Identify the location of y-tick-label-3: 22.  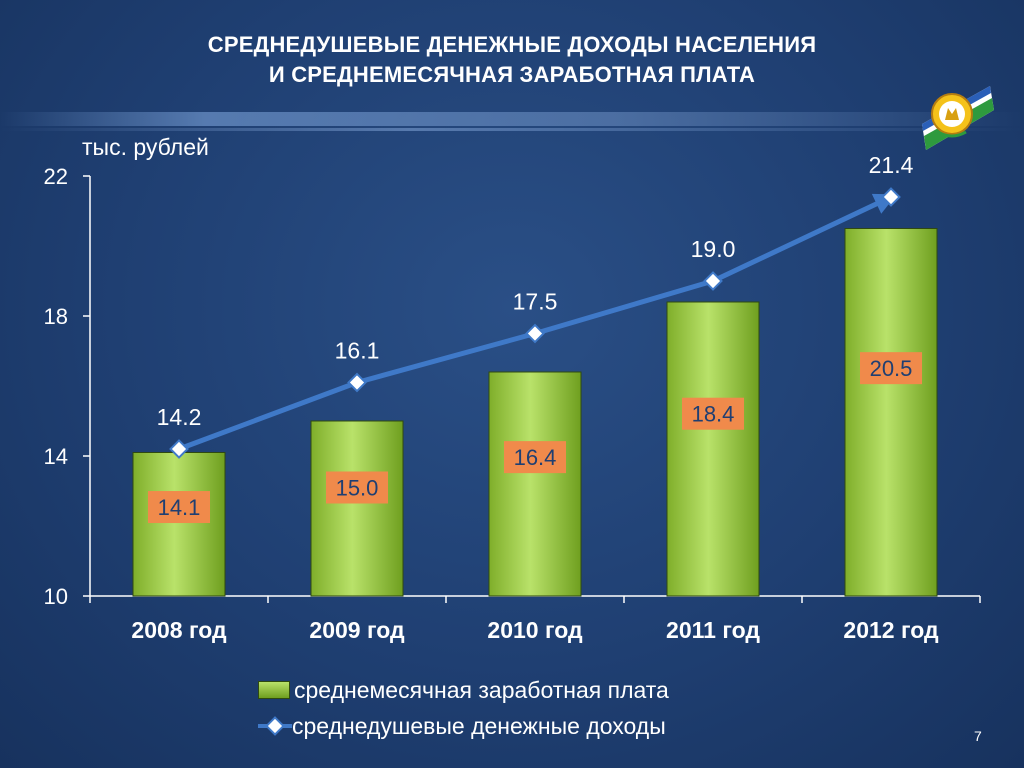
(56, 176).